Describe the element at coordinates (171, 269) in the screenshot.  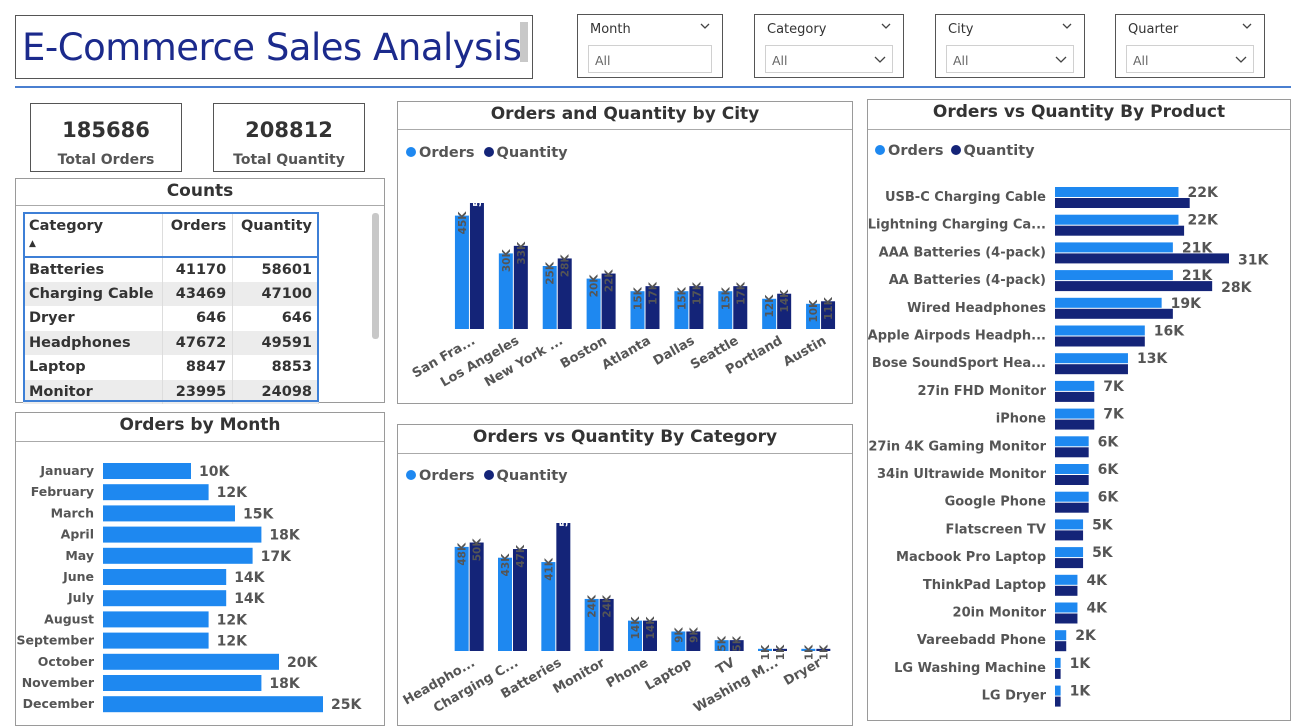
I see `table-row: Batteries 41170 58601` at that location.